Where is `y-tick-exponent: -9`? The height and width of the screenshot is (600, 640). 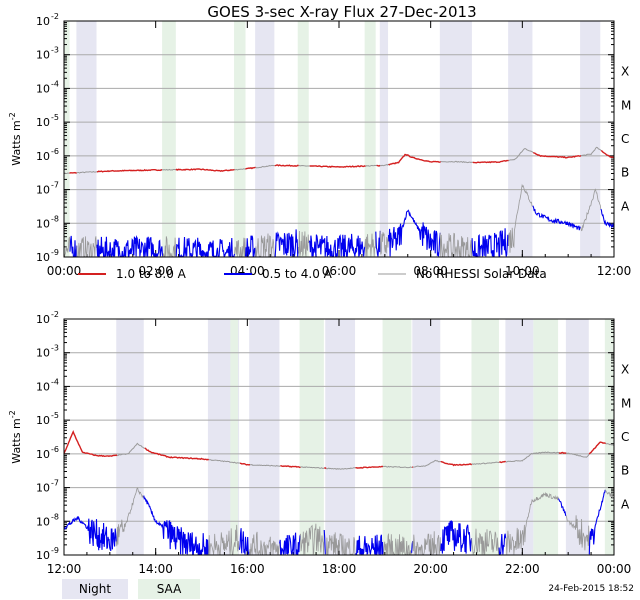
y-tick-exponent: -9 is located at coordinates (55, 550).